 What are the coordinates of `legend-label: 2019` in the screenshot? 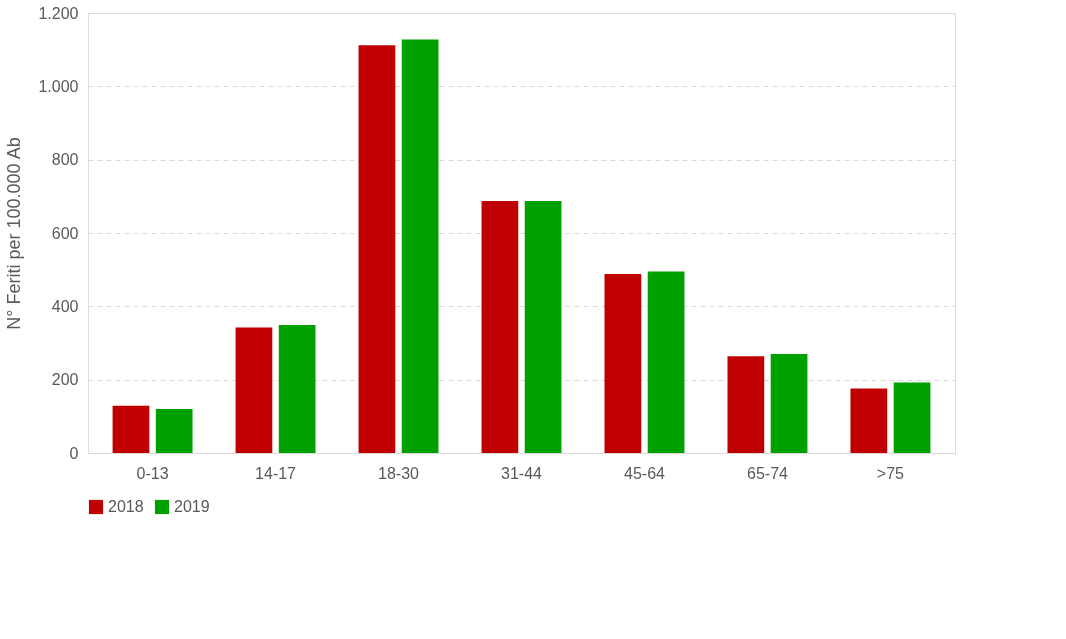 It's located at (192, 506).